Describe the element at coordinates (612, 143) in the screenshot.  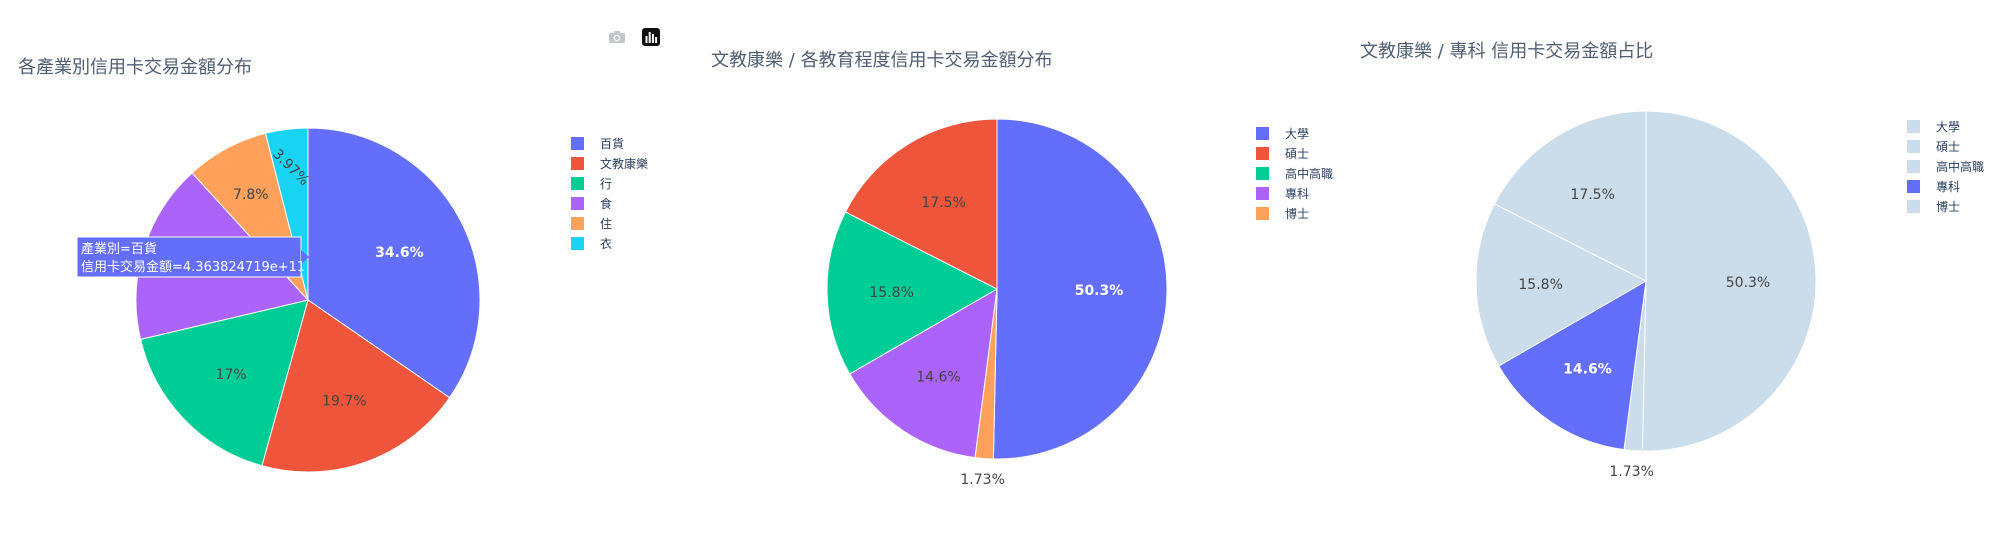
I see `legend-label: 百貨` at that location.